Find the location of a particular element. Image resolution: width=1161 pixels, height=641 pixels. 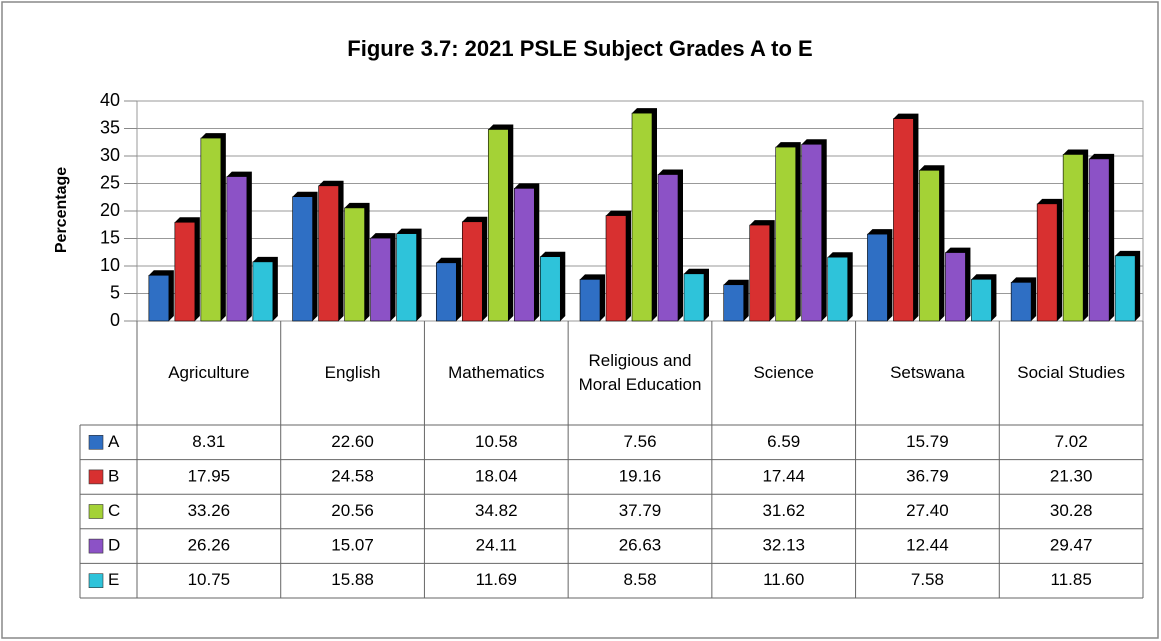

value-label: 7.58 is located at coordinates (927, 579).